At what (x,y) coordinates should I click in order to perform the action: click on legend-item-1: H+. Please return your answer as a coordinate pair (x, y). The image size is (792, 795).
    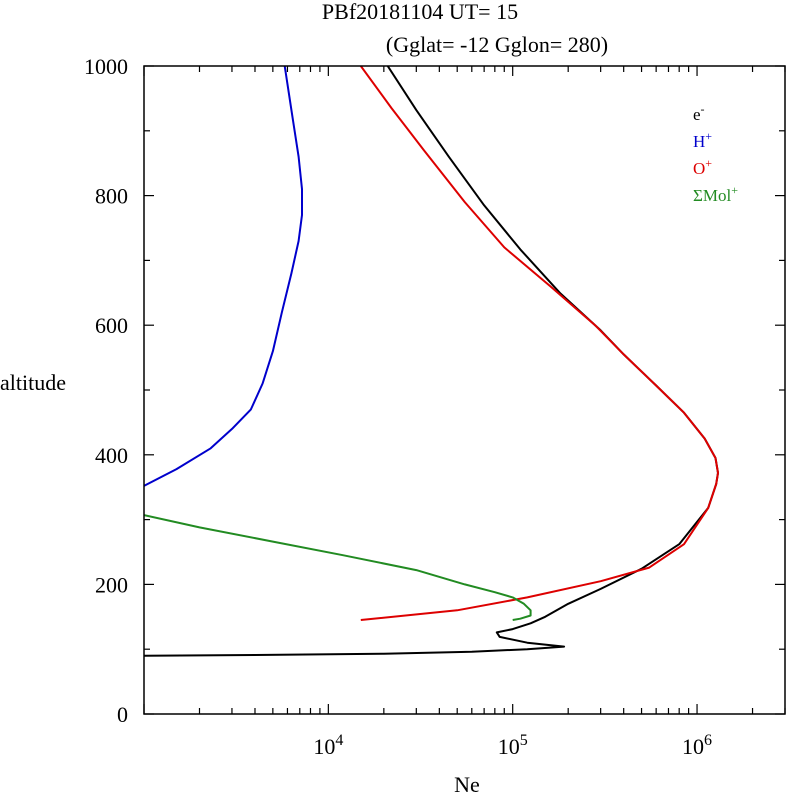
    Looking at the image, I should click on (702, 140).